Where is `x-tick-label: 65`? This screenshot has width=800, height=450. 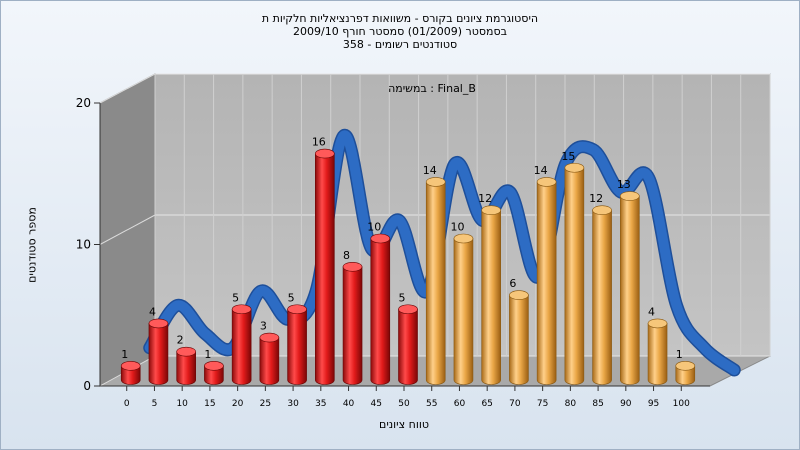 x-tick-label: 65 is located at coordinates (486, 404).